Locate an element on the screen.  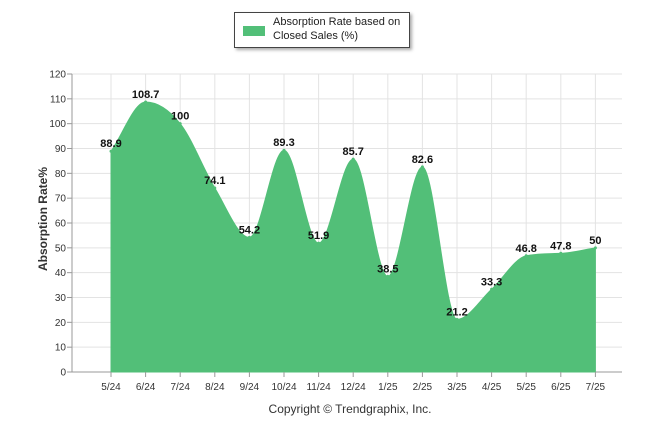
data-label: 46.8 is located at coordinates (525, 249).